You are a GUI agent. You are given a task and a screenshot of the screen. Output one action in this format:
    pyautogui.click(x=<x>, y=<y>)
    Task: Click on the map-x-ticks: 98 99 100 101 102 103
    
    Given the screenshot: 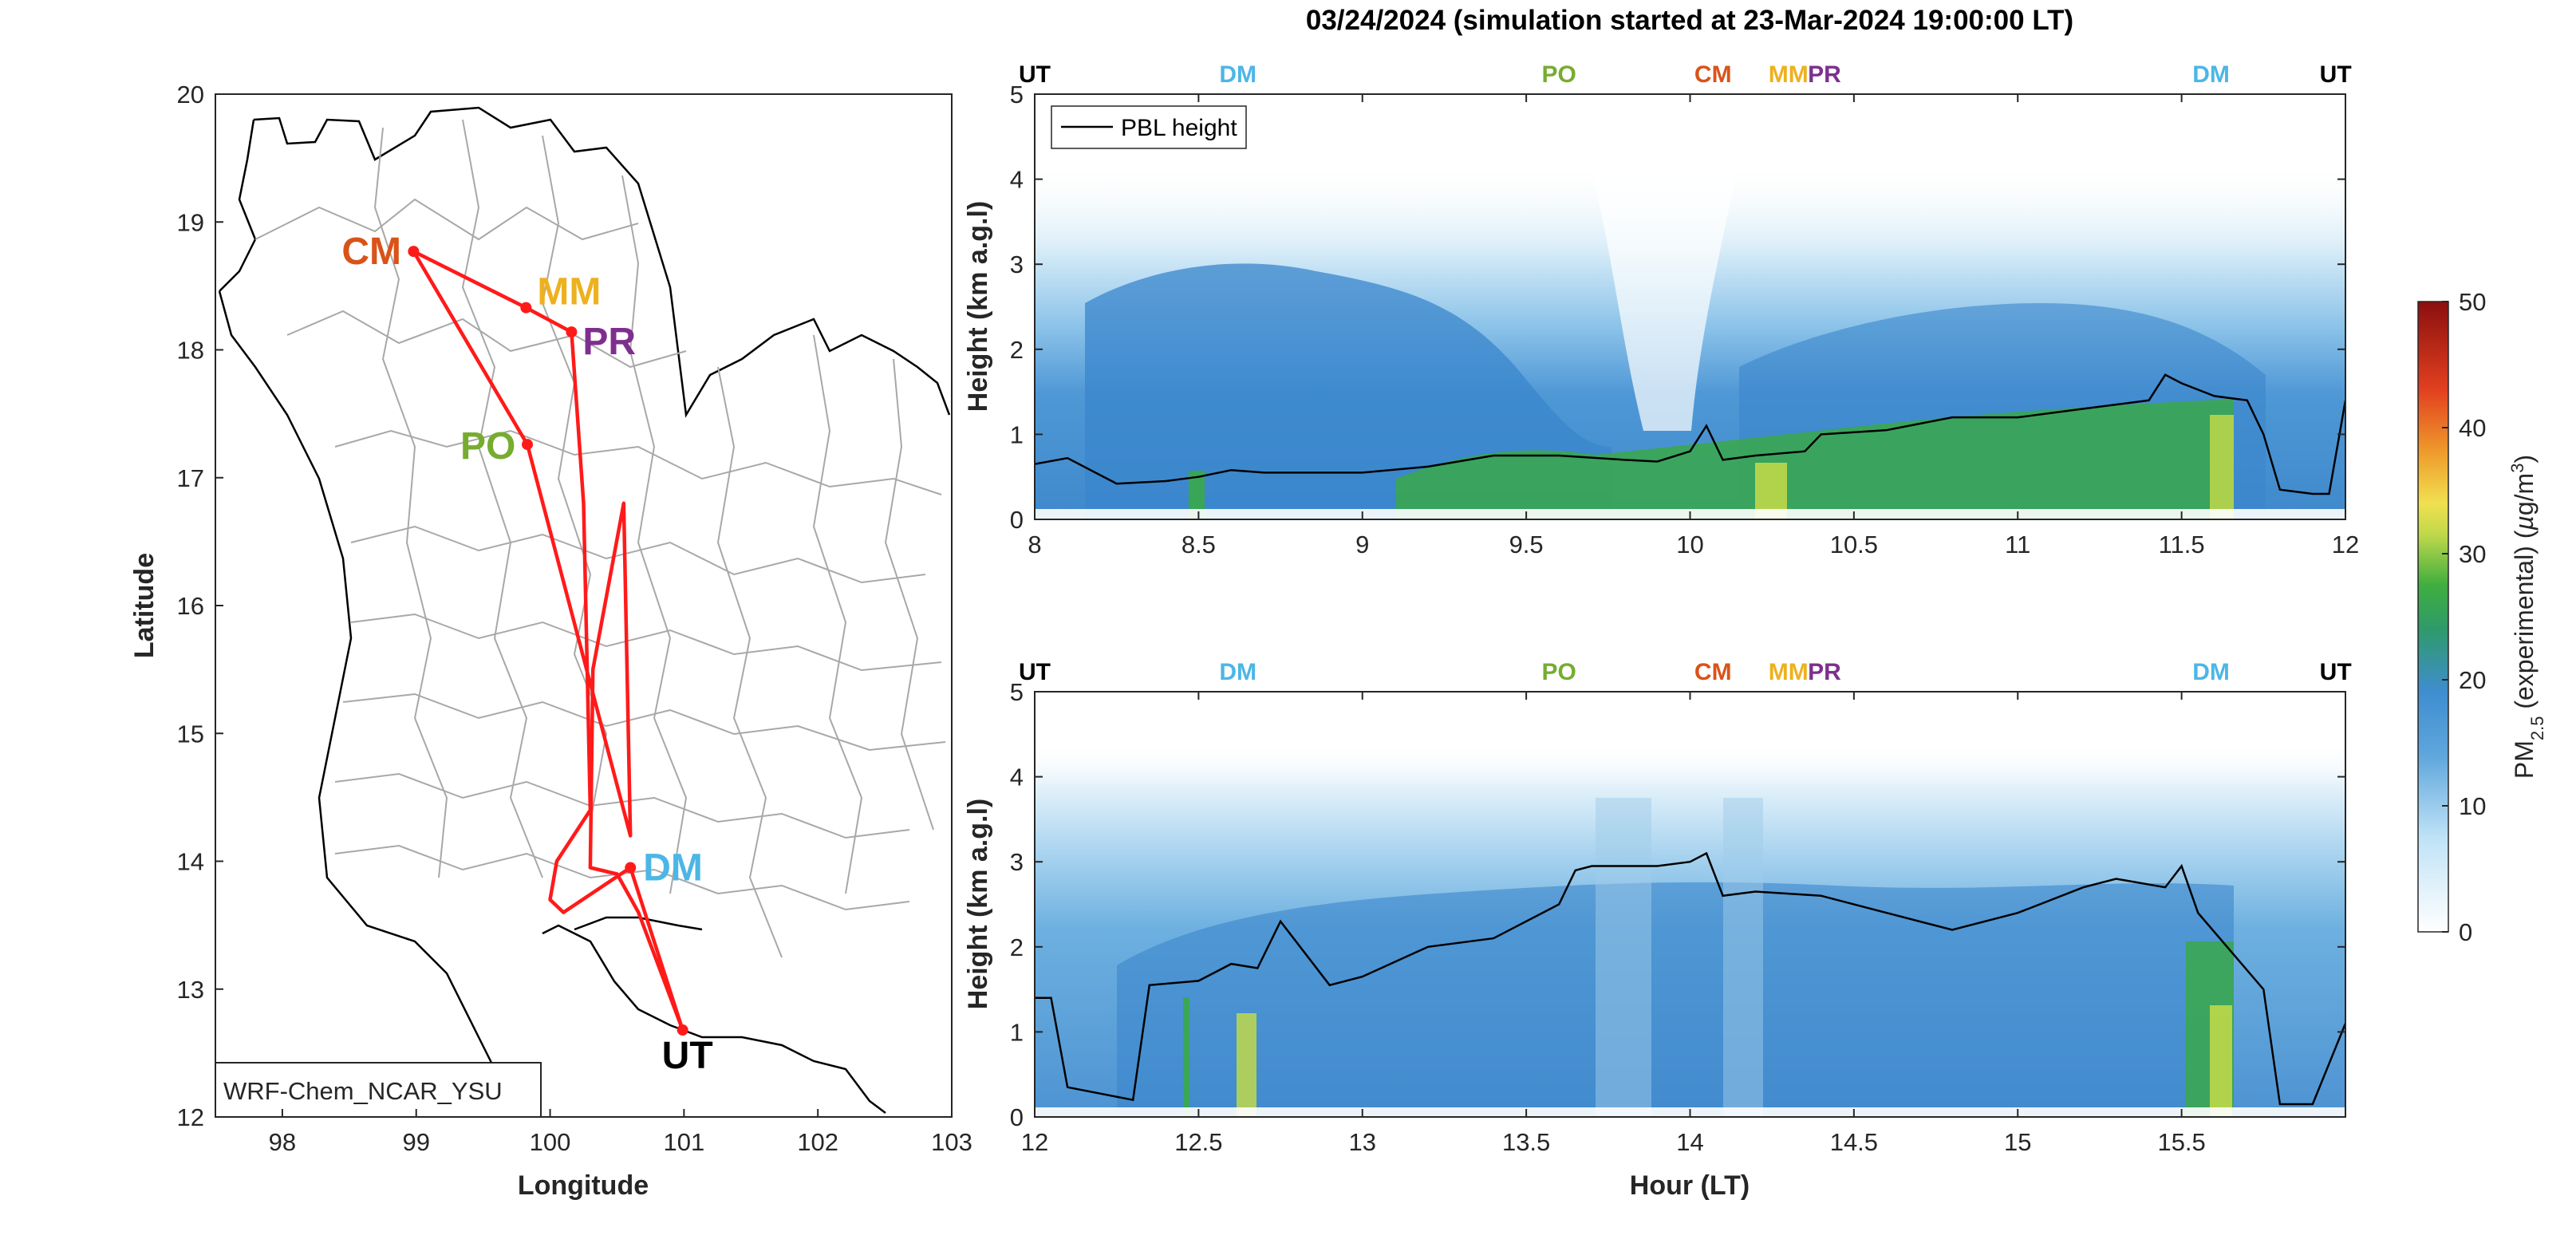 What is the action you would take?
    pyautogui.click(x=620, y=1133)
    